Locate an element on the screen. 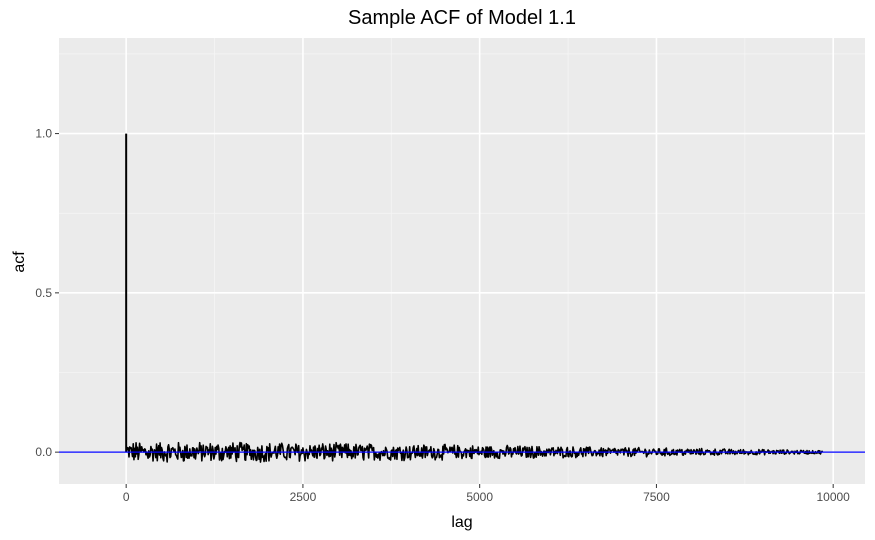 The height and width of the screenshot is (540, 875). x-axis-title: lag is located at coordinates (461, 522).